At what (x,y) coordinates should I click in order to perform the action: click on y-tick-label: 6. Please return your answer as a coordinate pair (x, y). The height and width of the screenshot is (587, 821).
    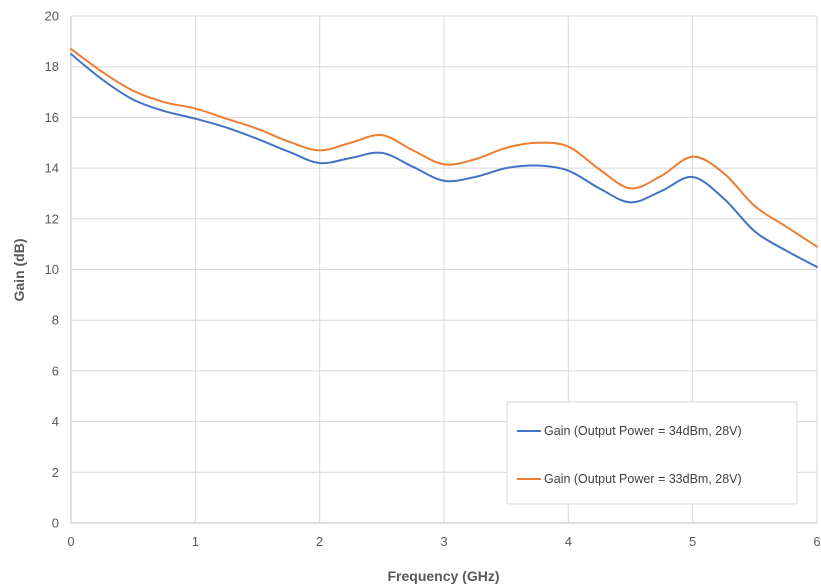
    Looking at the image, I should click on (55, 370).